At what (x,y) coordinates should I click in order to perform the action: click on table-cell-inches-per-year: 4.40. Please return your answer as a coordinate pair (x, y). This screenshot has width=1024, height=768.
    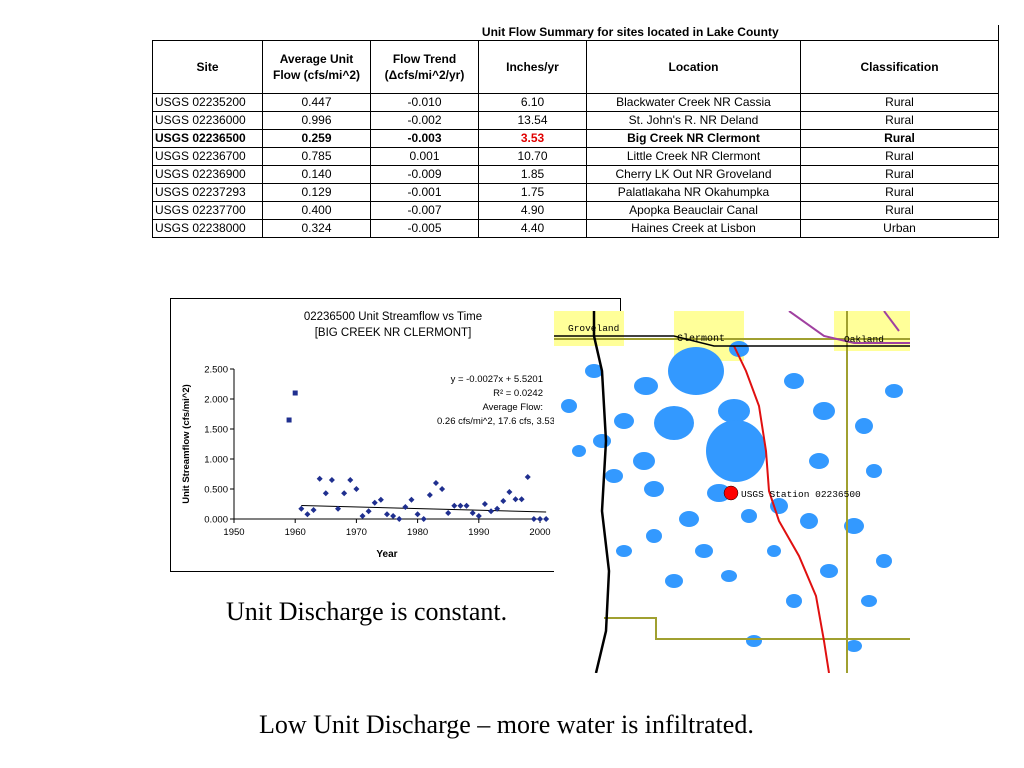
    Looking at the image, I should click on (532, 228).